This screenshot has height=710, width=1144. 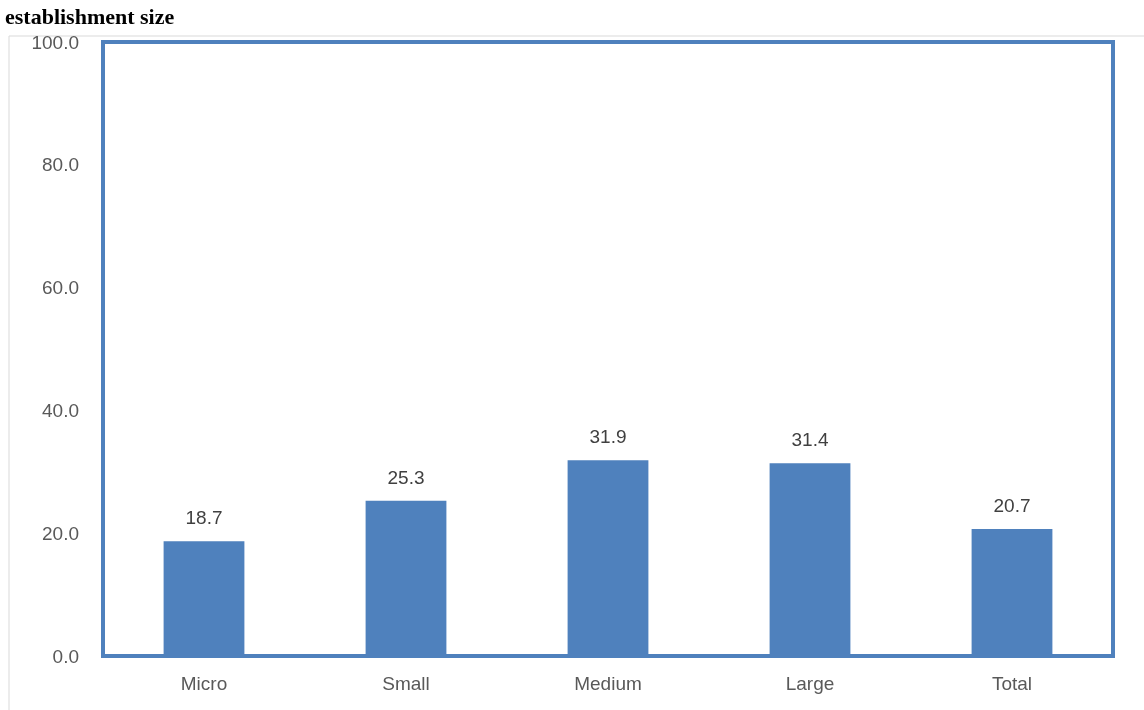 What do you see at coordinates (1012, 505) in the screenshot?
I see `data-label: 20.7` at bounding box center [1012, 505].